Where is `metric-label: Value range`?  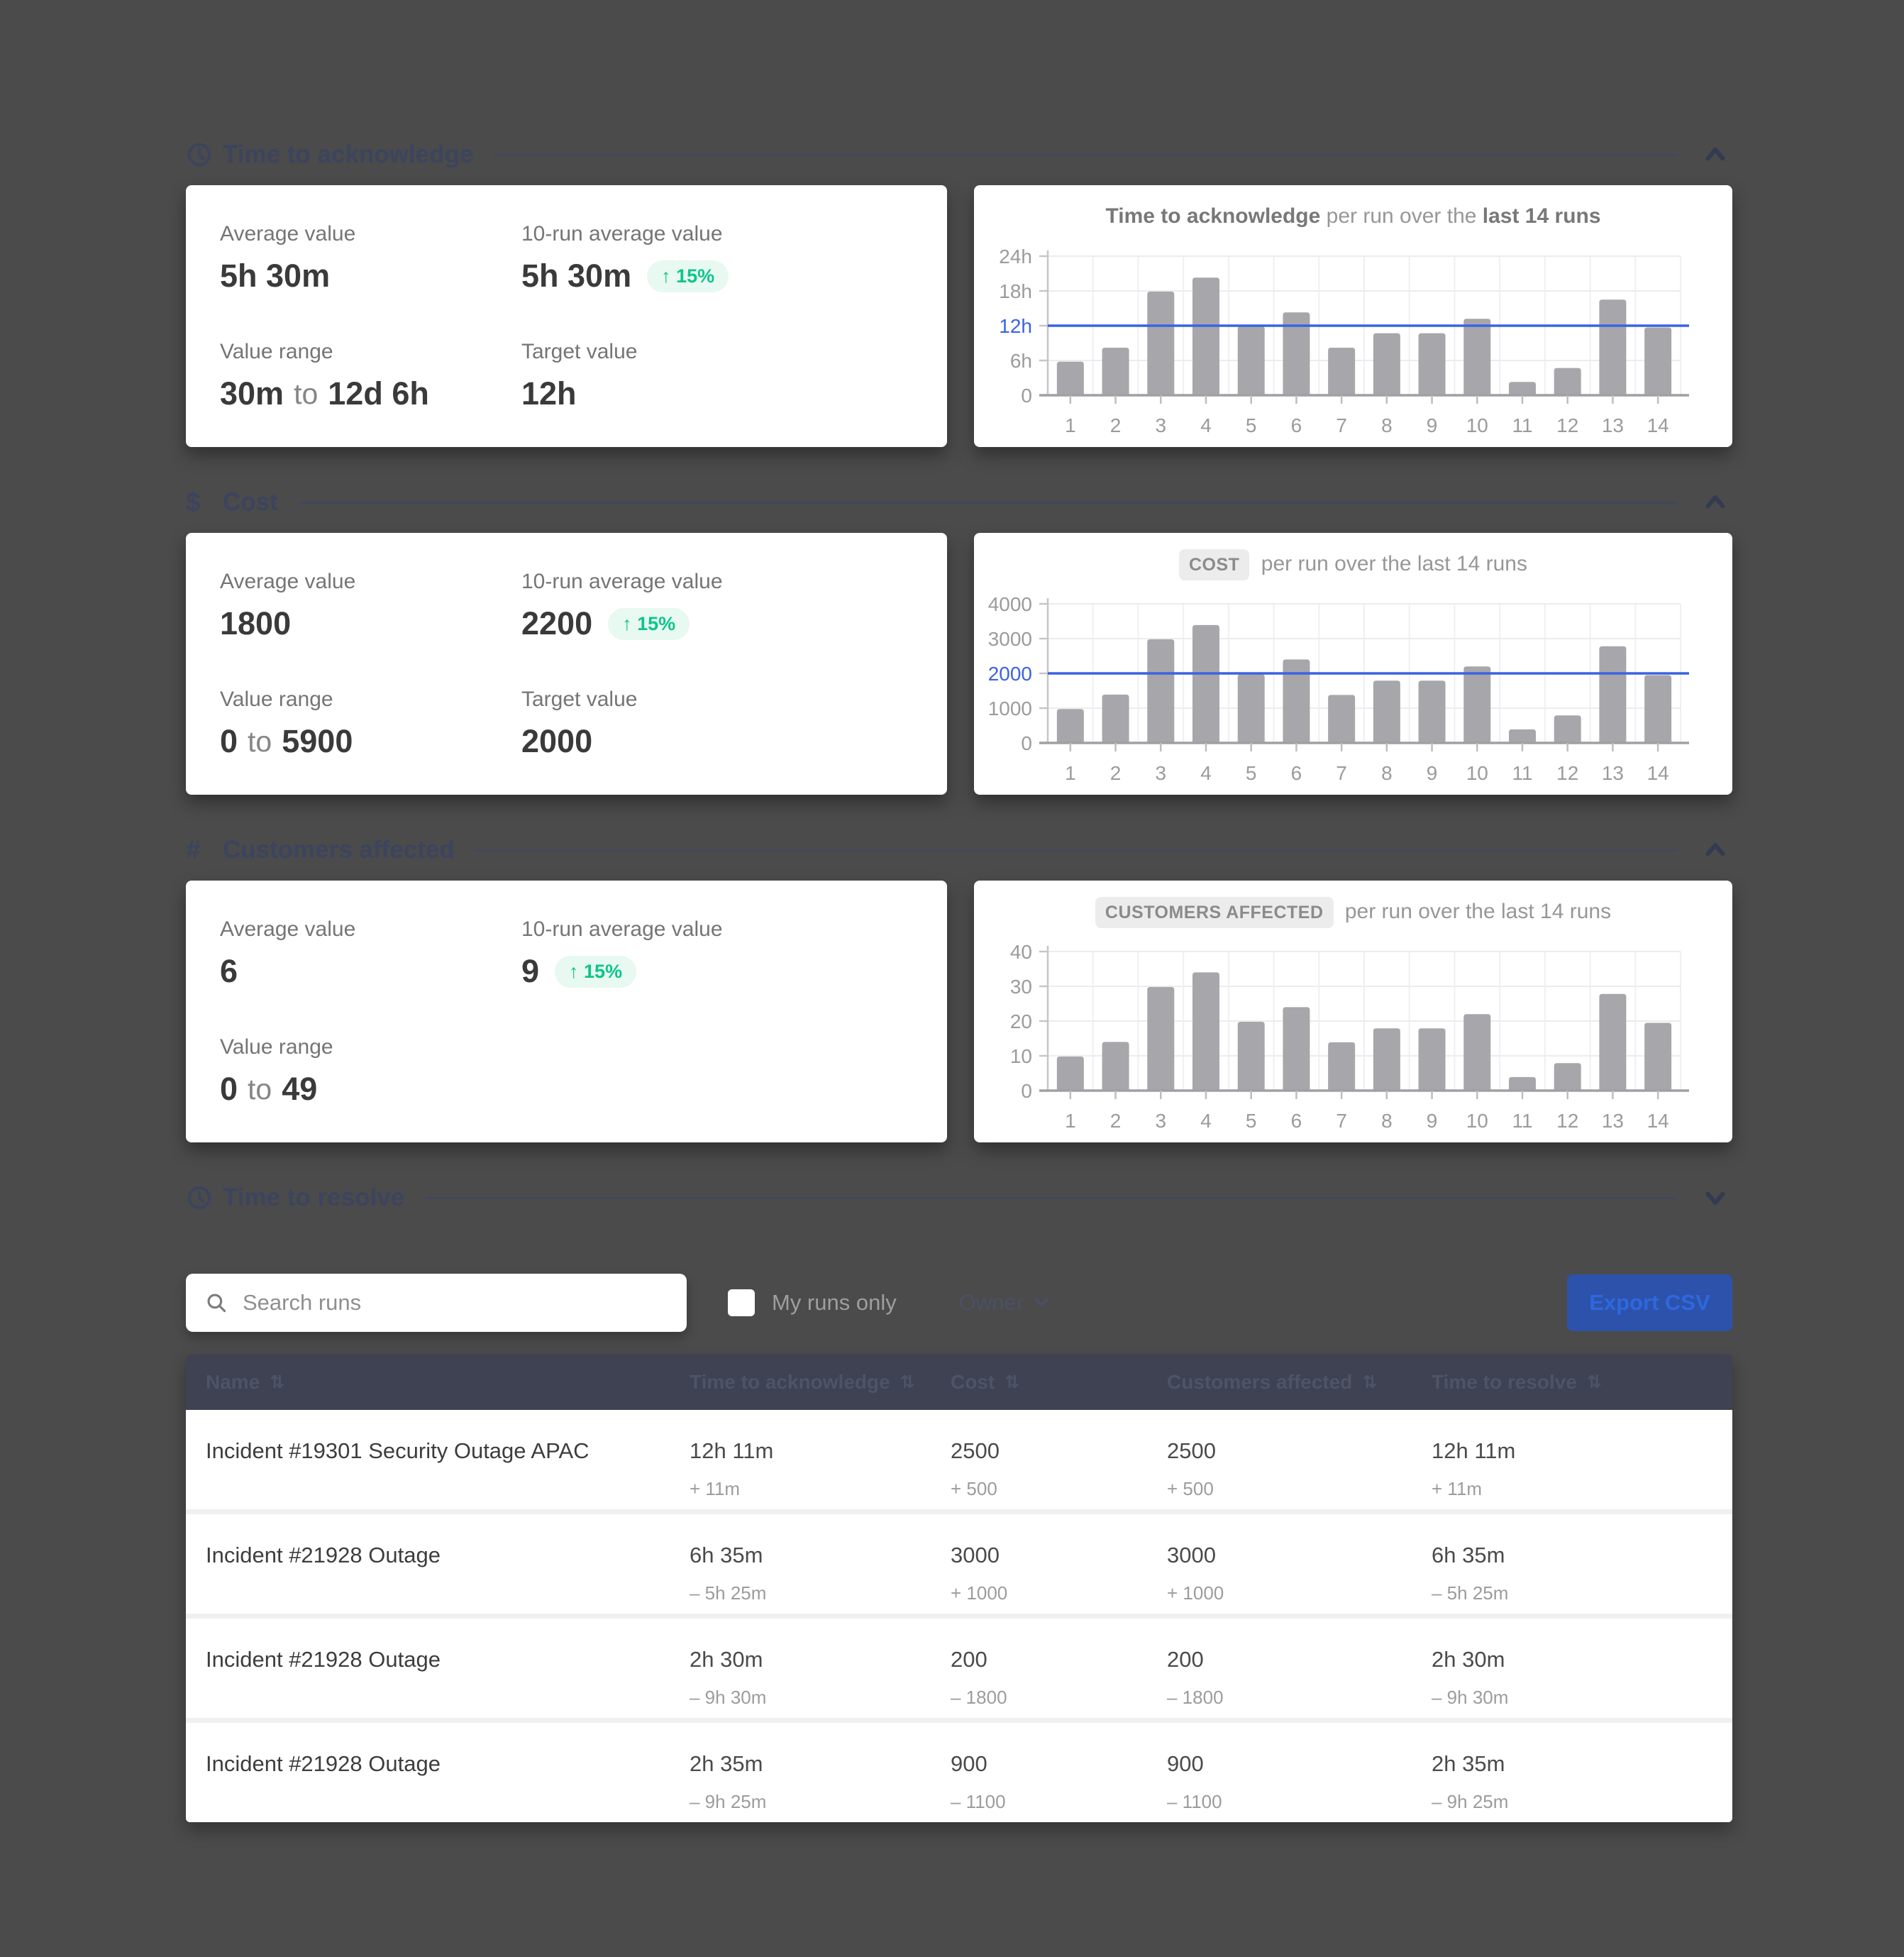 metric-label: Value range is located at coordinates (277, 1047).